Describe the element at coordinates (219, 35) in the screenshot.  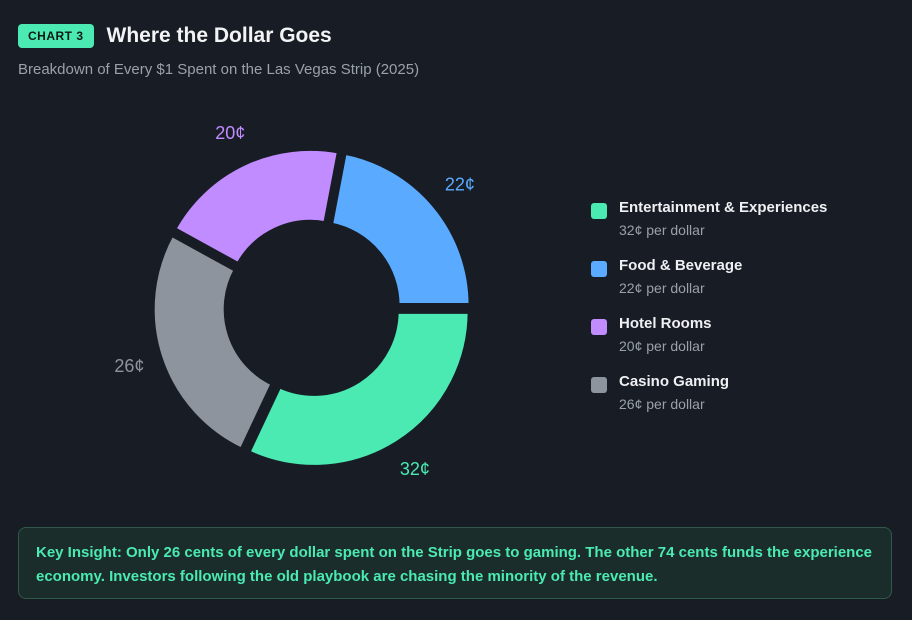
I see `chart-title: Where the Dollar Goes` at that location.